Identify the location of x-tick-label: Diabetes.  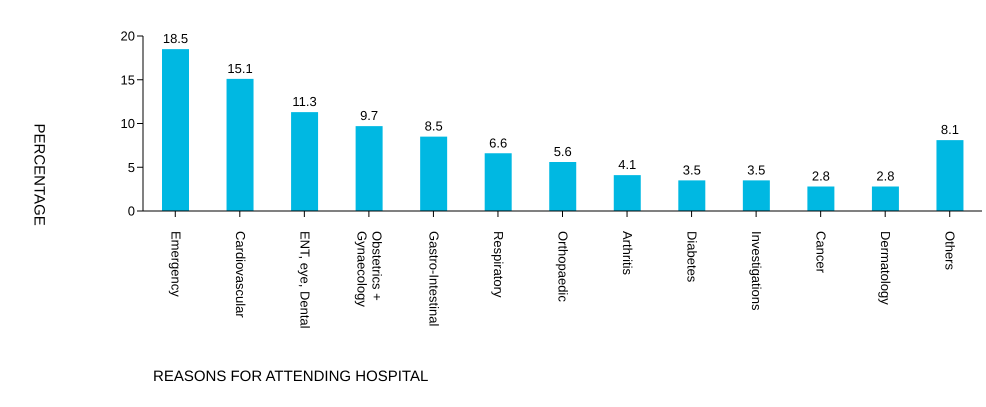
(692, 257).